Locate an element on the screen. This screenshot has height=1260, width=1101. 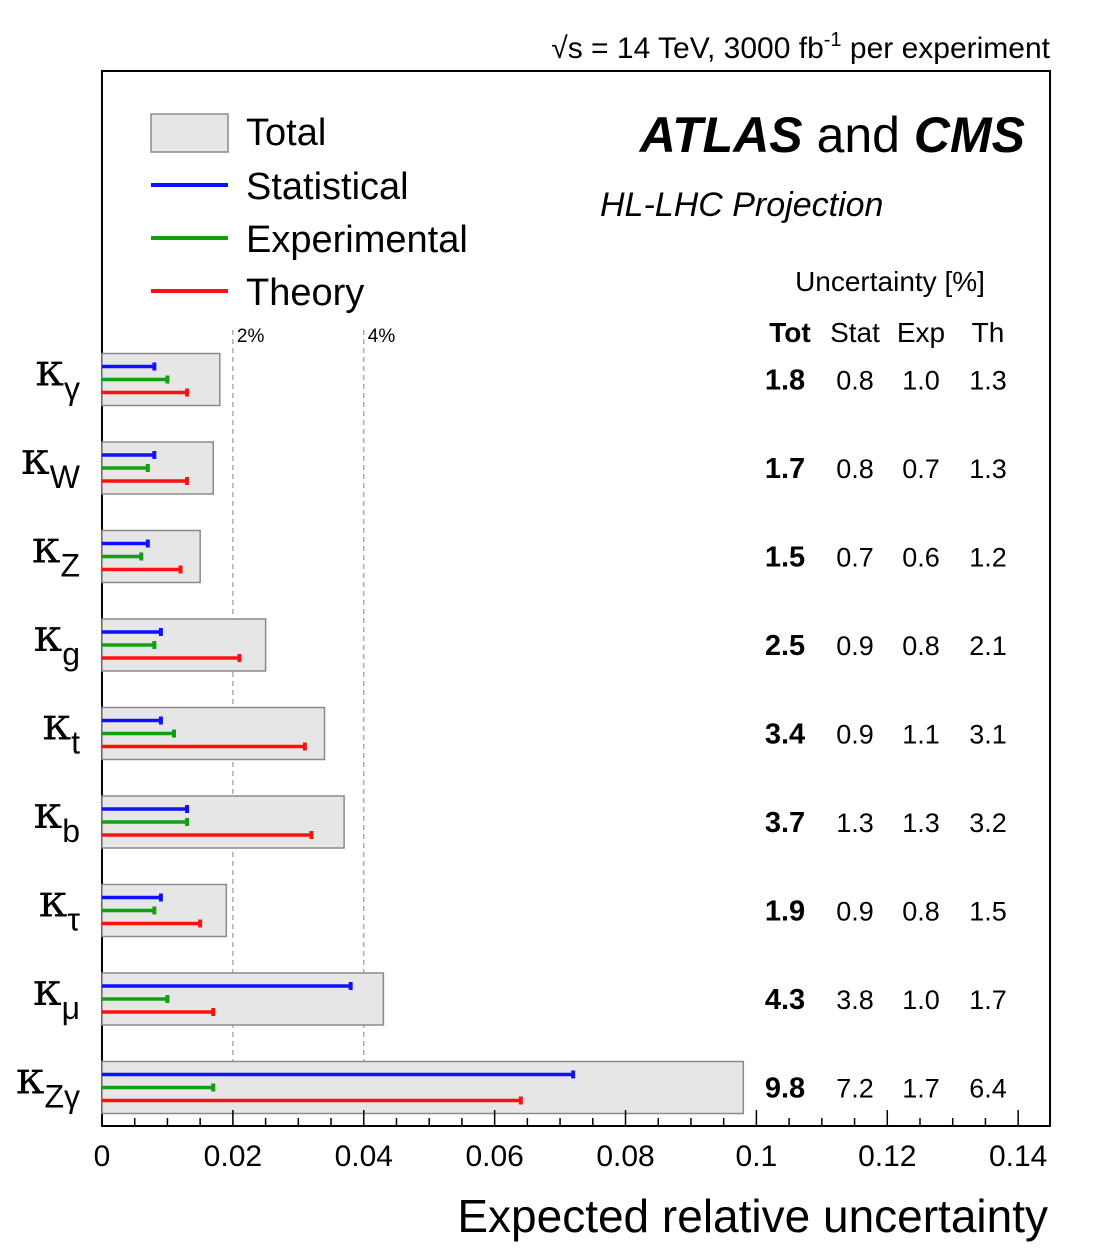
total-bar is located at coordinates (213, 733).